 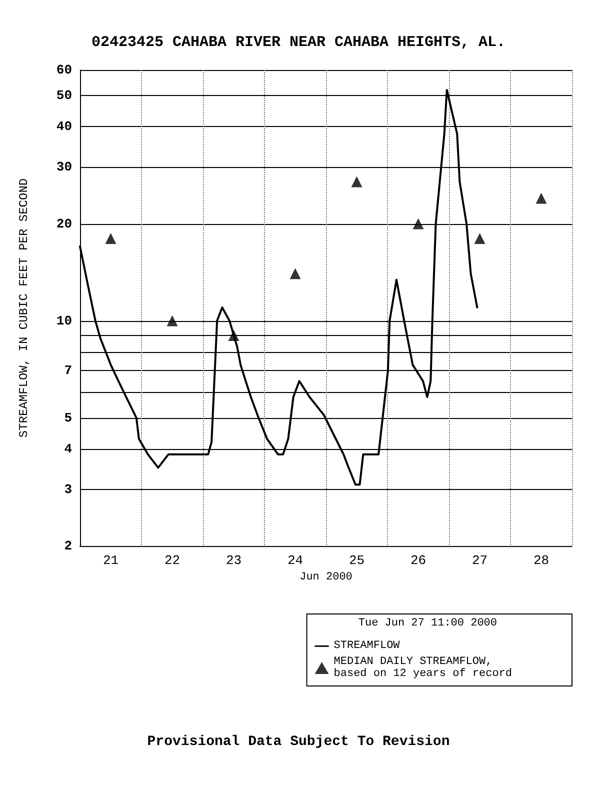 I want to click on x-tick-label: 21, so click(x=110, y=560).